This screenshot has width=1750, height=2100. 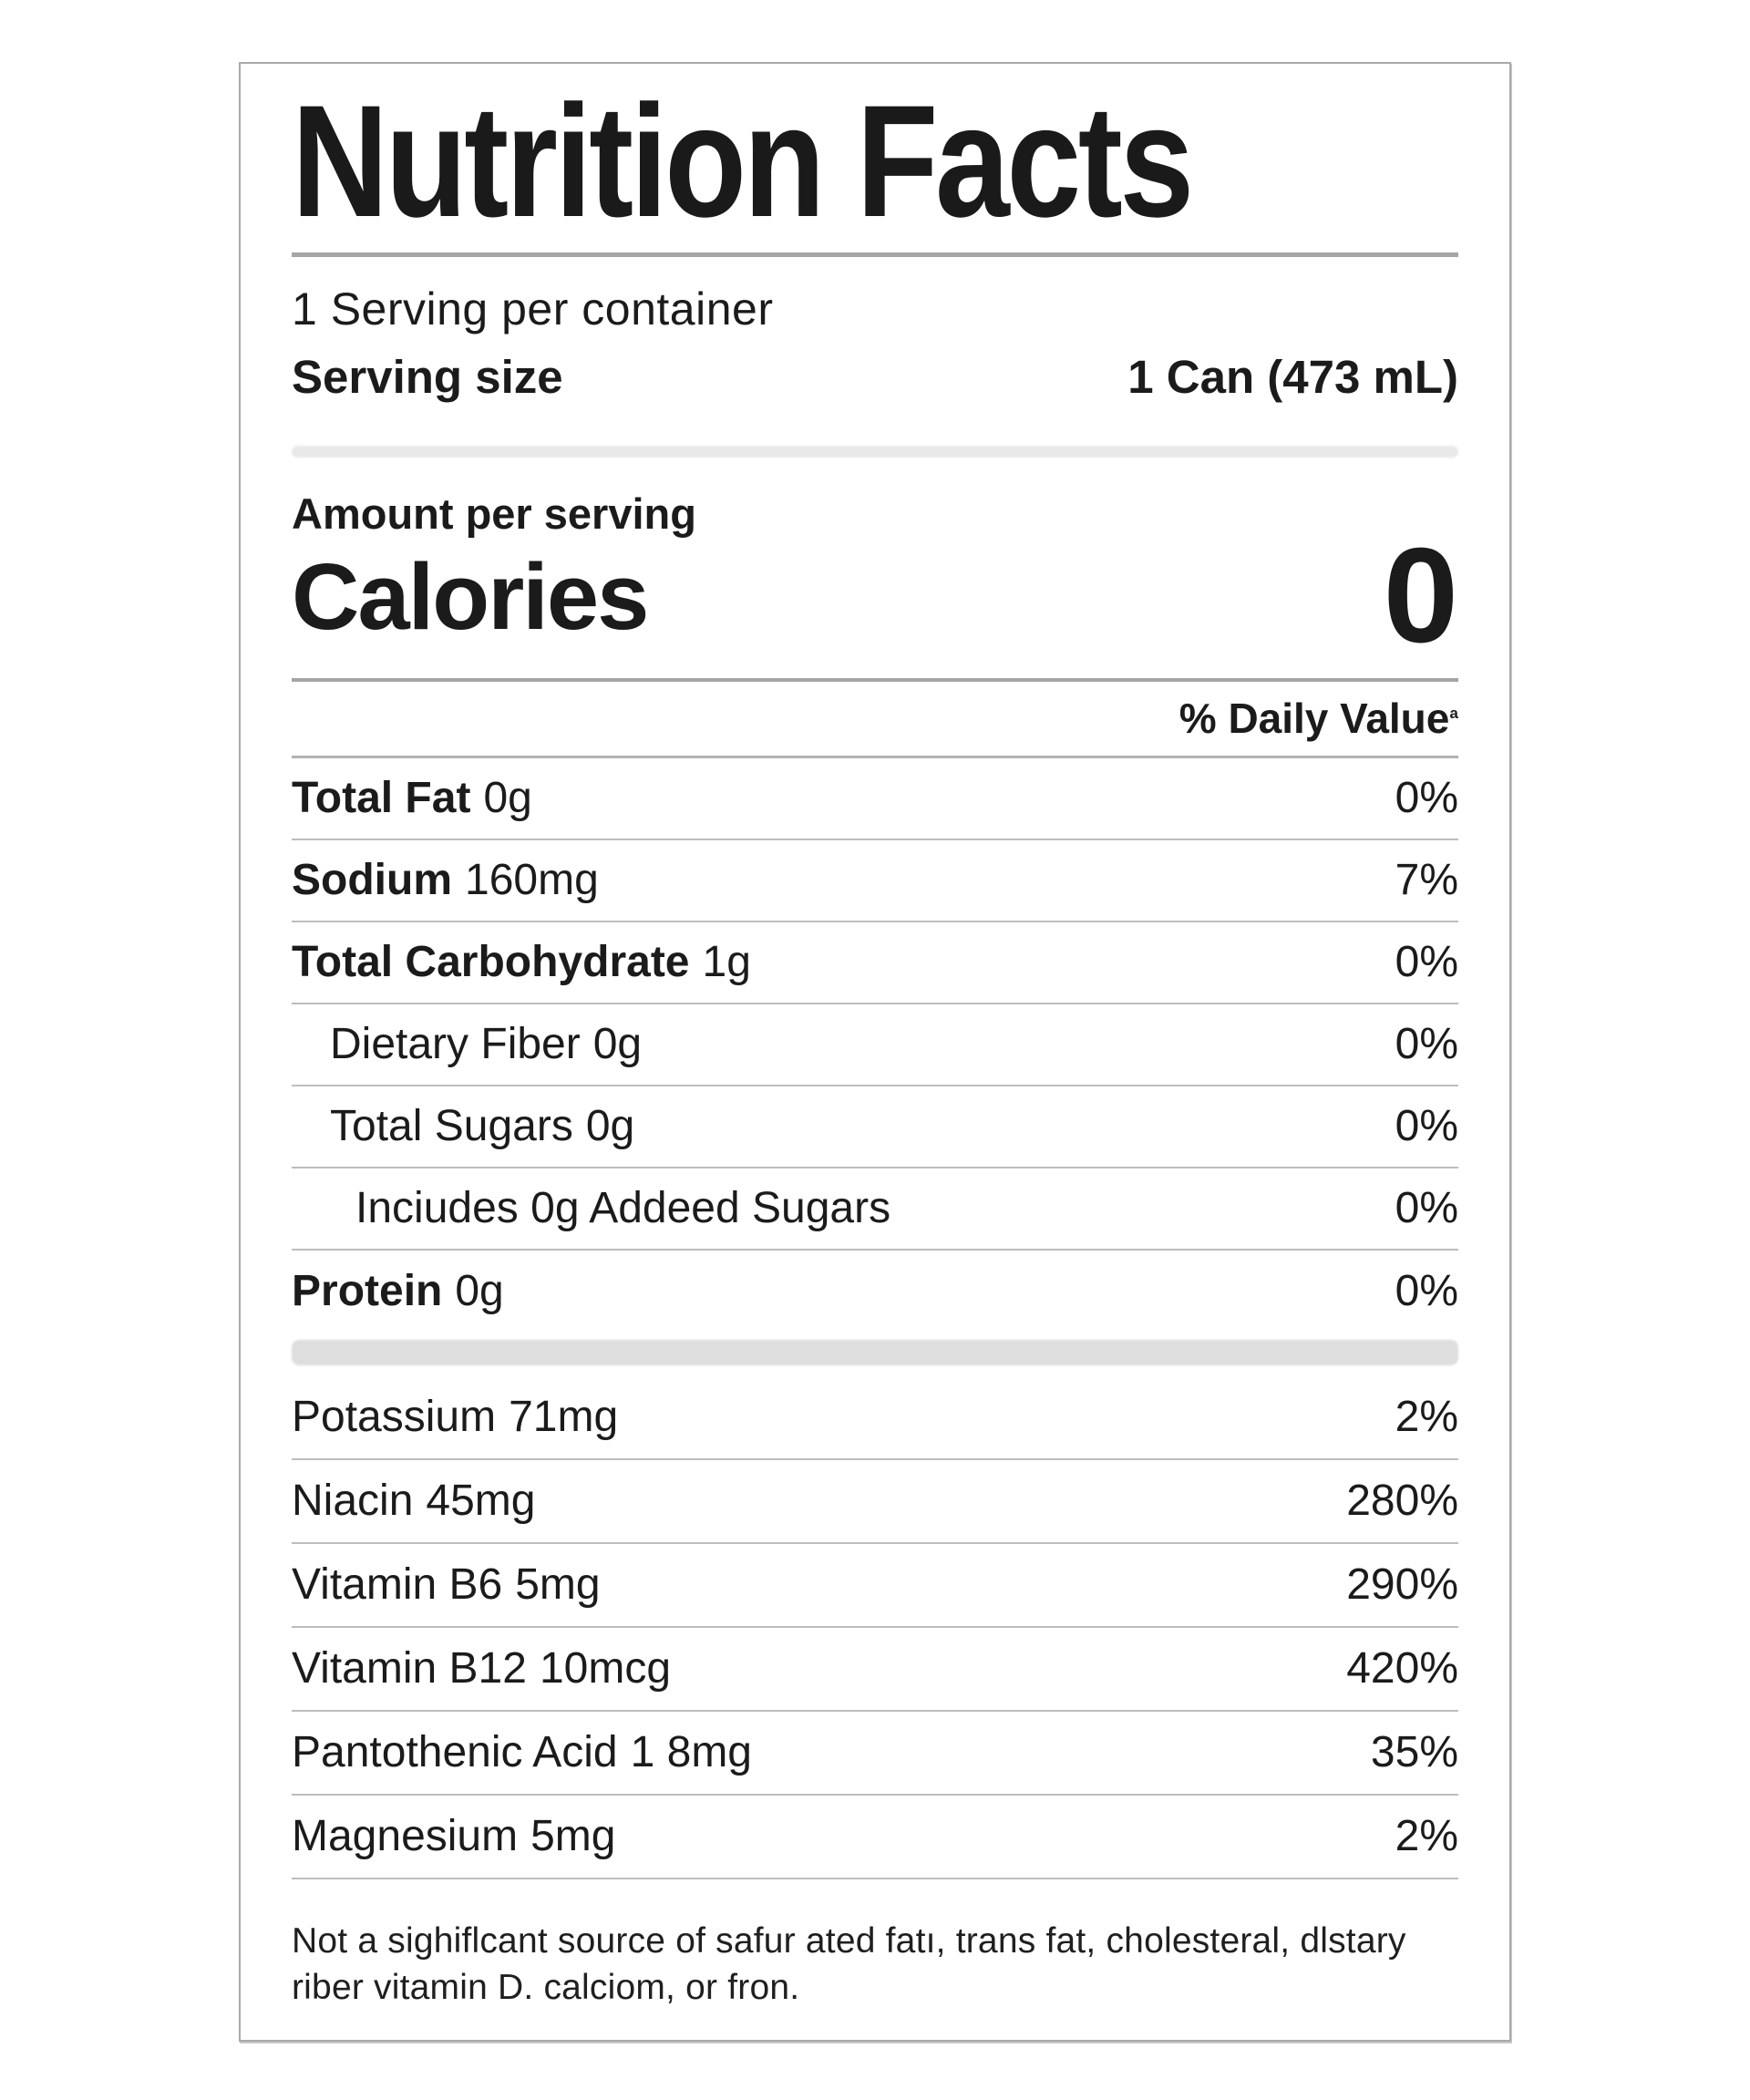 What do you see at coordinates (494, 513) in the screenshot?
I see `amount-per-serving-label: Amount per serving` at bounding box center [494, 513].